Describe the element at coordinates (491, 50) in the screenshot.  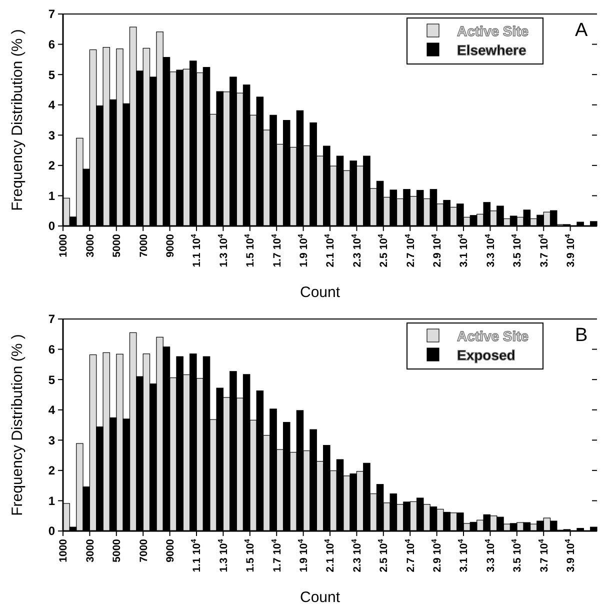
I see `legend-label: Elsewhere` at that location.